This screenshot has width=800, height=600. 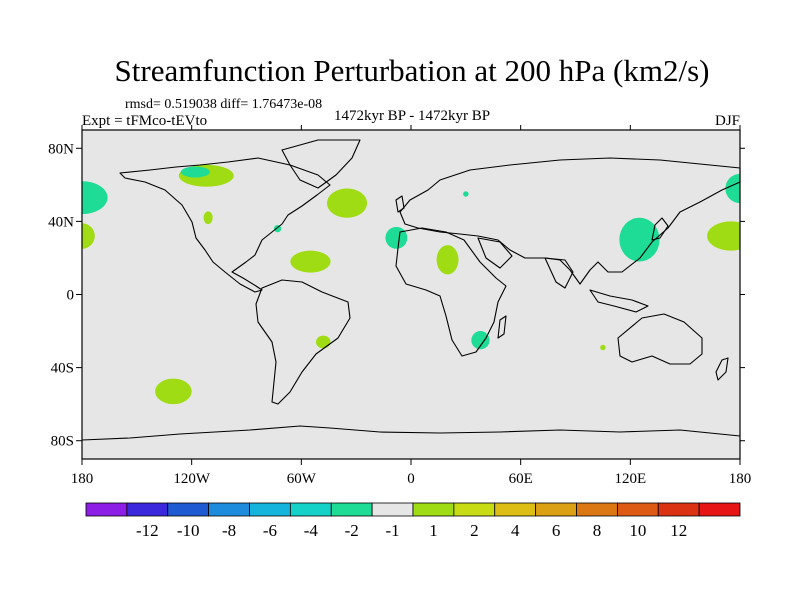 What do you see at coordinates (62, 369) in the screenshot?
I see `y-tick-label: 40S` at bounding box center [62, 369].